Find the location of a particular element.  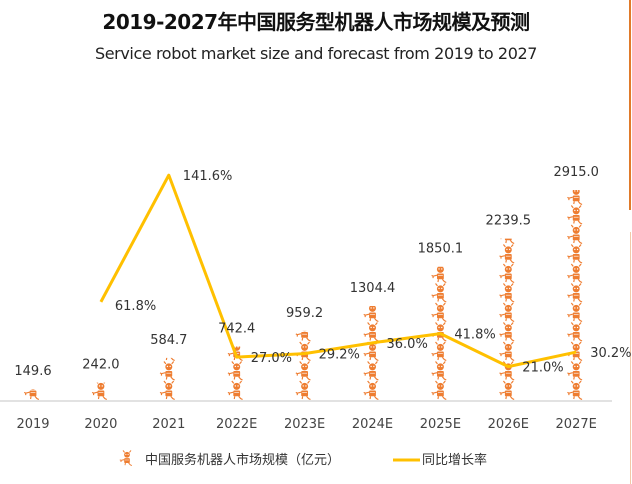

bar-2019 is located at coordinates (31, 394).